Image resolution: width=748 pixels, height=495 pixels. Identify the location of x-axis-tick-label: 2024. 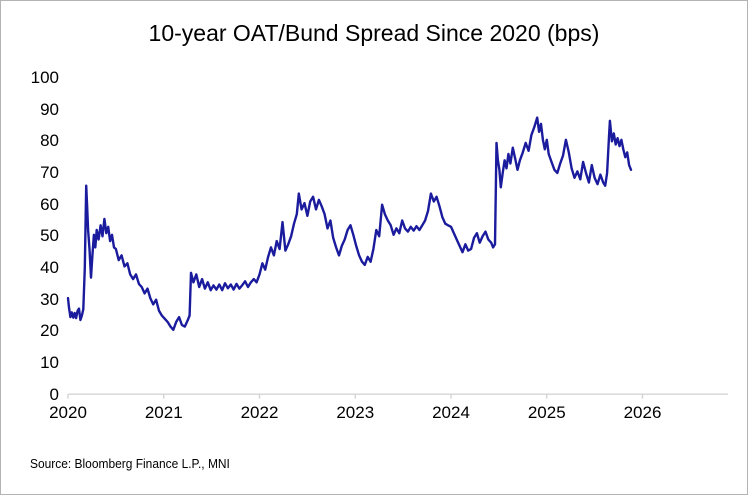
(451, 412).